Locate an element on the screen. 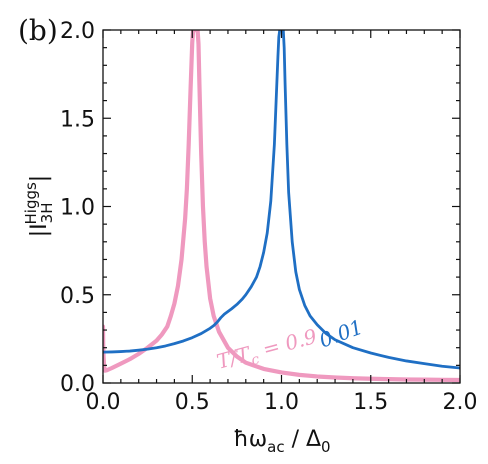  panel-label: (b) is located at coordinates (38, 30).